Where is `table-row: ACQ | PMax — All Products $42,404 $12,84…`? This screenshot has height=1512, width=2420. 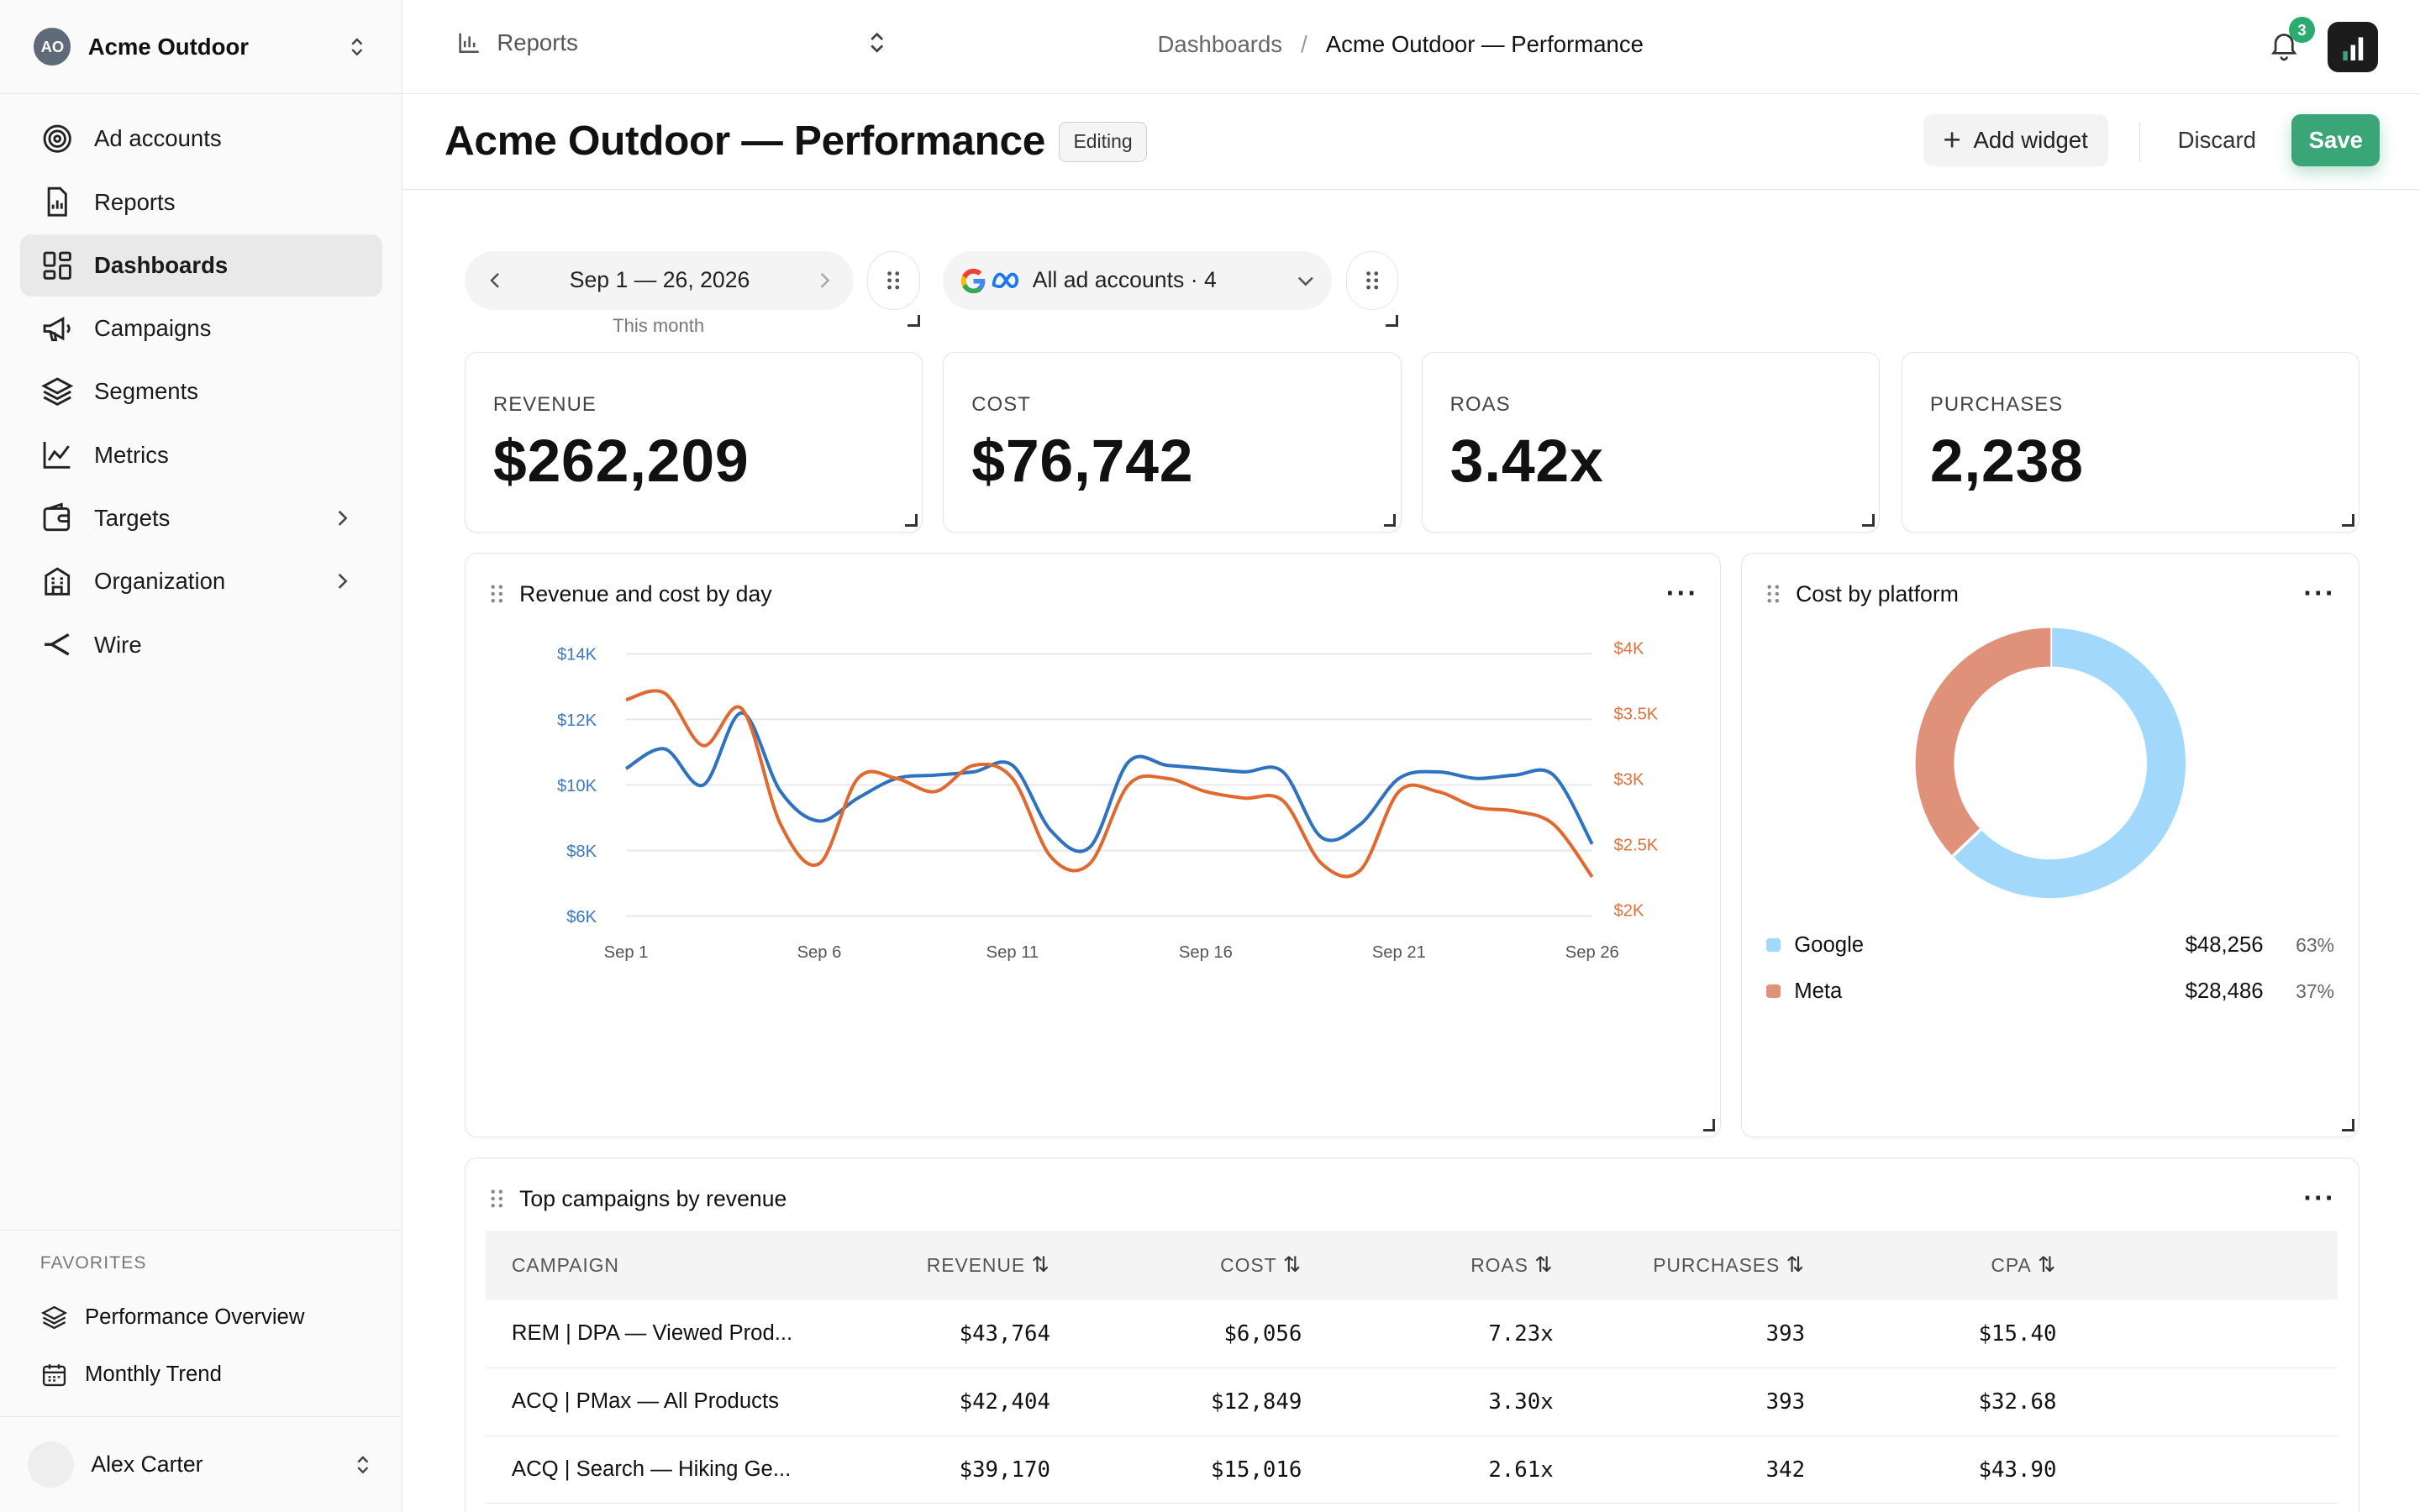 table-row: ACQ | PMax — All Products $42,404 $12,84… is located at coordinates (1411, 1402).